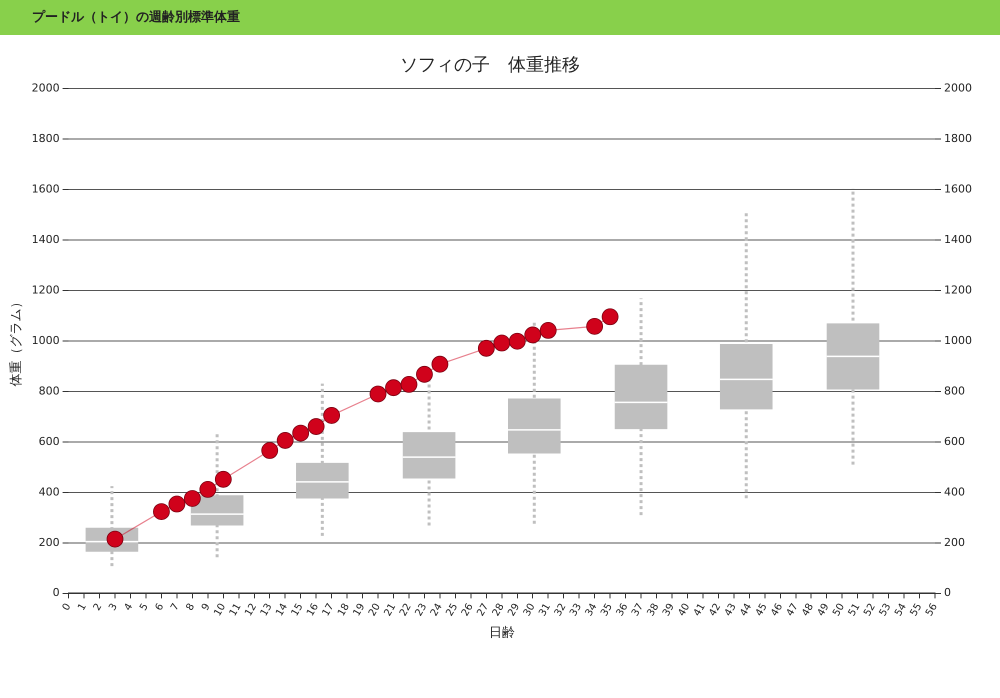  What do you see at coordinates (16, 340) in the screenshot?
I see `y-axis-title: 体重（グラム）` at bounding box center [16, 340].